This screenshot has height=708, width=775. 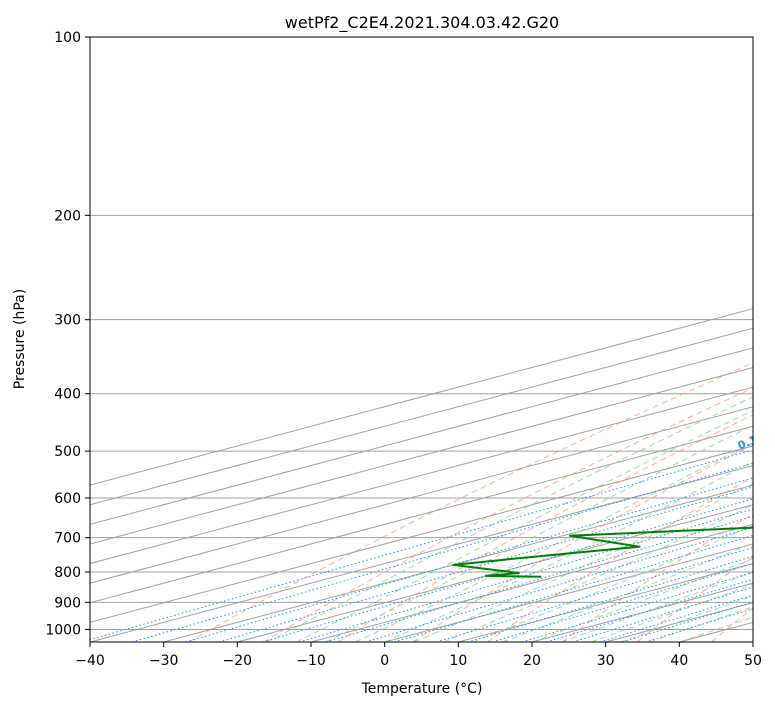 What do you see at coordinates (67, 603) in the screenshot?
I see `y-tick-label: 900` at bounding box center [67, 603].